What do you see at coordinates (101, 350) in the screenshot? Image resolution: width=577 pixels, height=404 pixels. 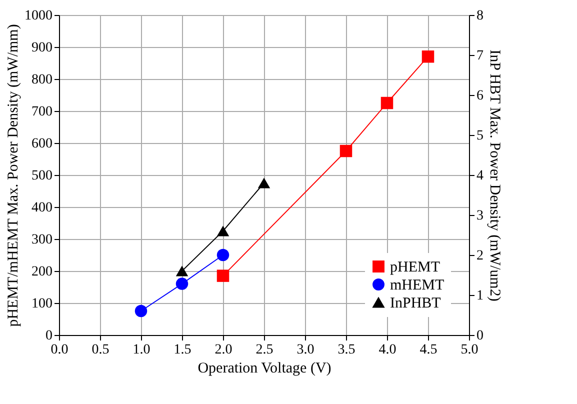 I see `x-tick-label: 0.5` at bounding box center [101, 350].